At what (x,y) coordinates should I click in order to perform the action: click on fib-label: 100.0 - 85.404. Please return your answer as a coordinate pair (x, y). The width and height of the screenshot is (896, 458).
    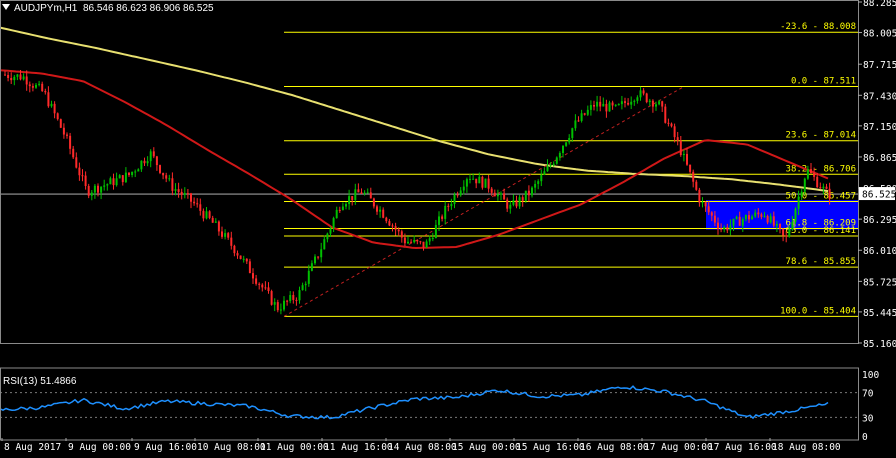
    Looking at the image, I should click on (818, 311).